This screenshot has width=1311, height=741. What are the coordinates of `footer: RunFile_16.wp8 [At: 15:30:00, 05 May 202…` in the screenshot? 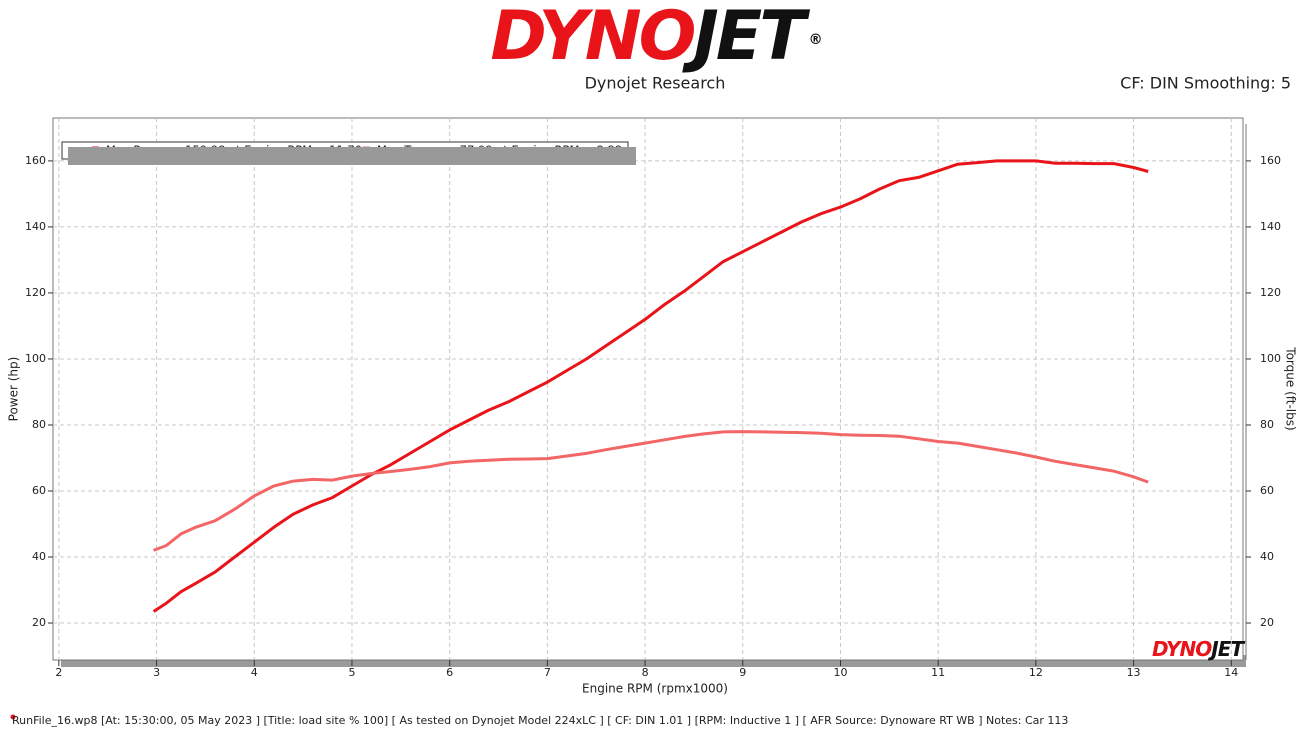 It's located at (540, 720).